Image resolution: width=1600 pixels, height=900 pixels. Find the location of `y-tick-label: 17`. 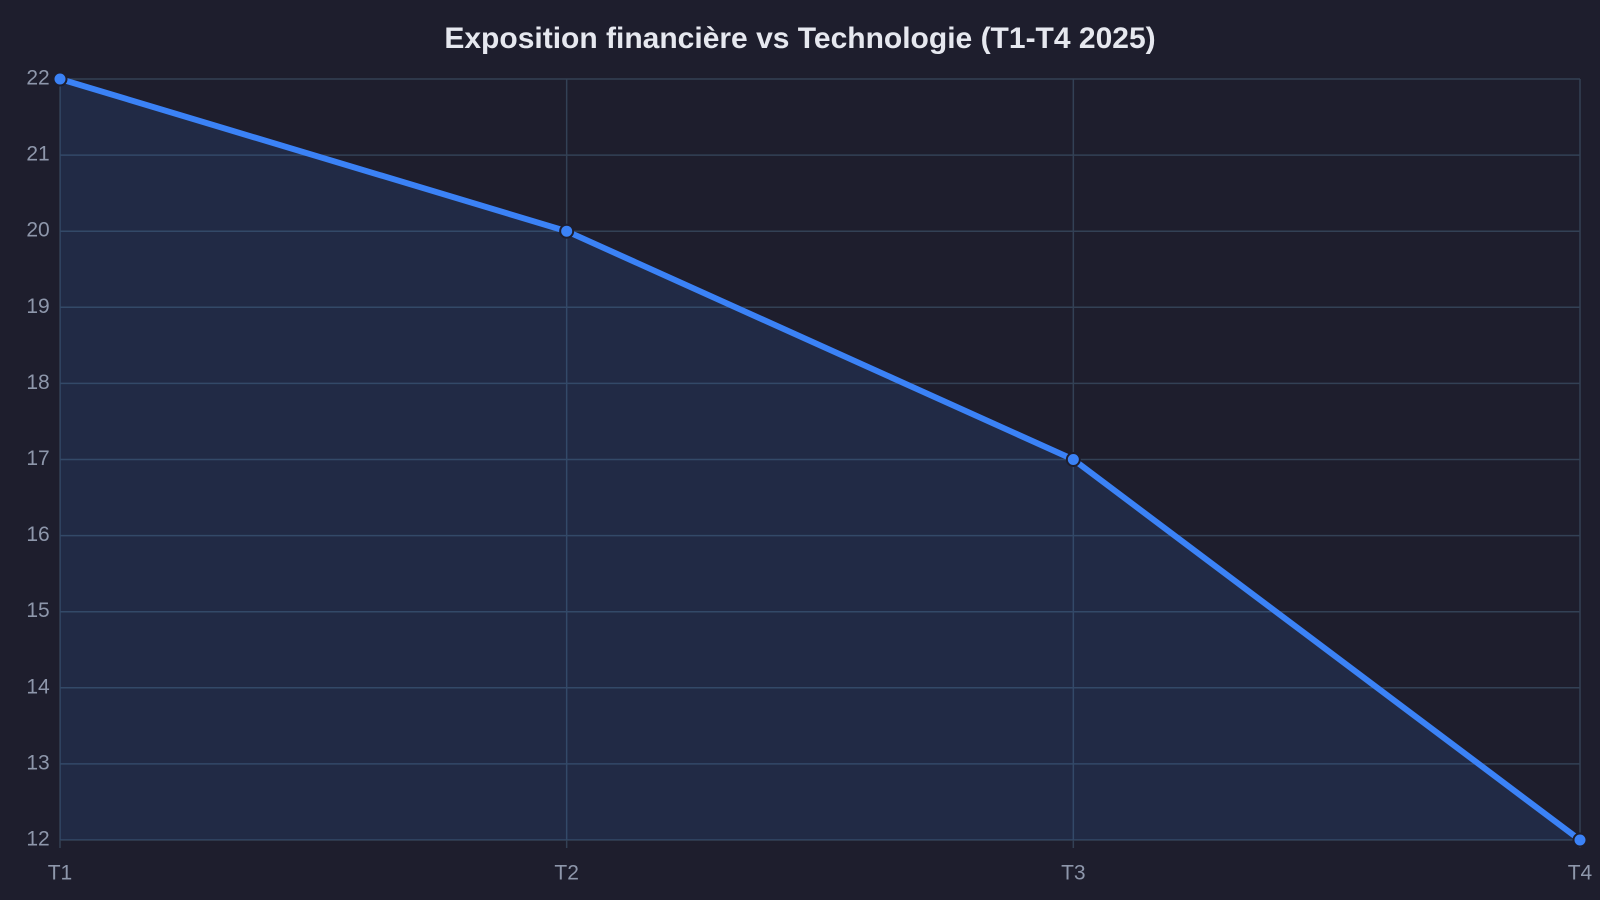

y-tick-label: 17 is located at coordinates (37, 458).